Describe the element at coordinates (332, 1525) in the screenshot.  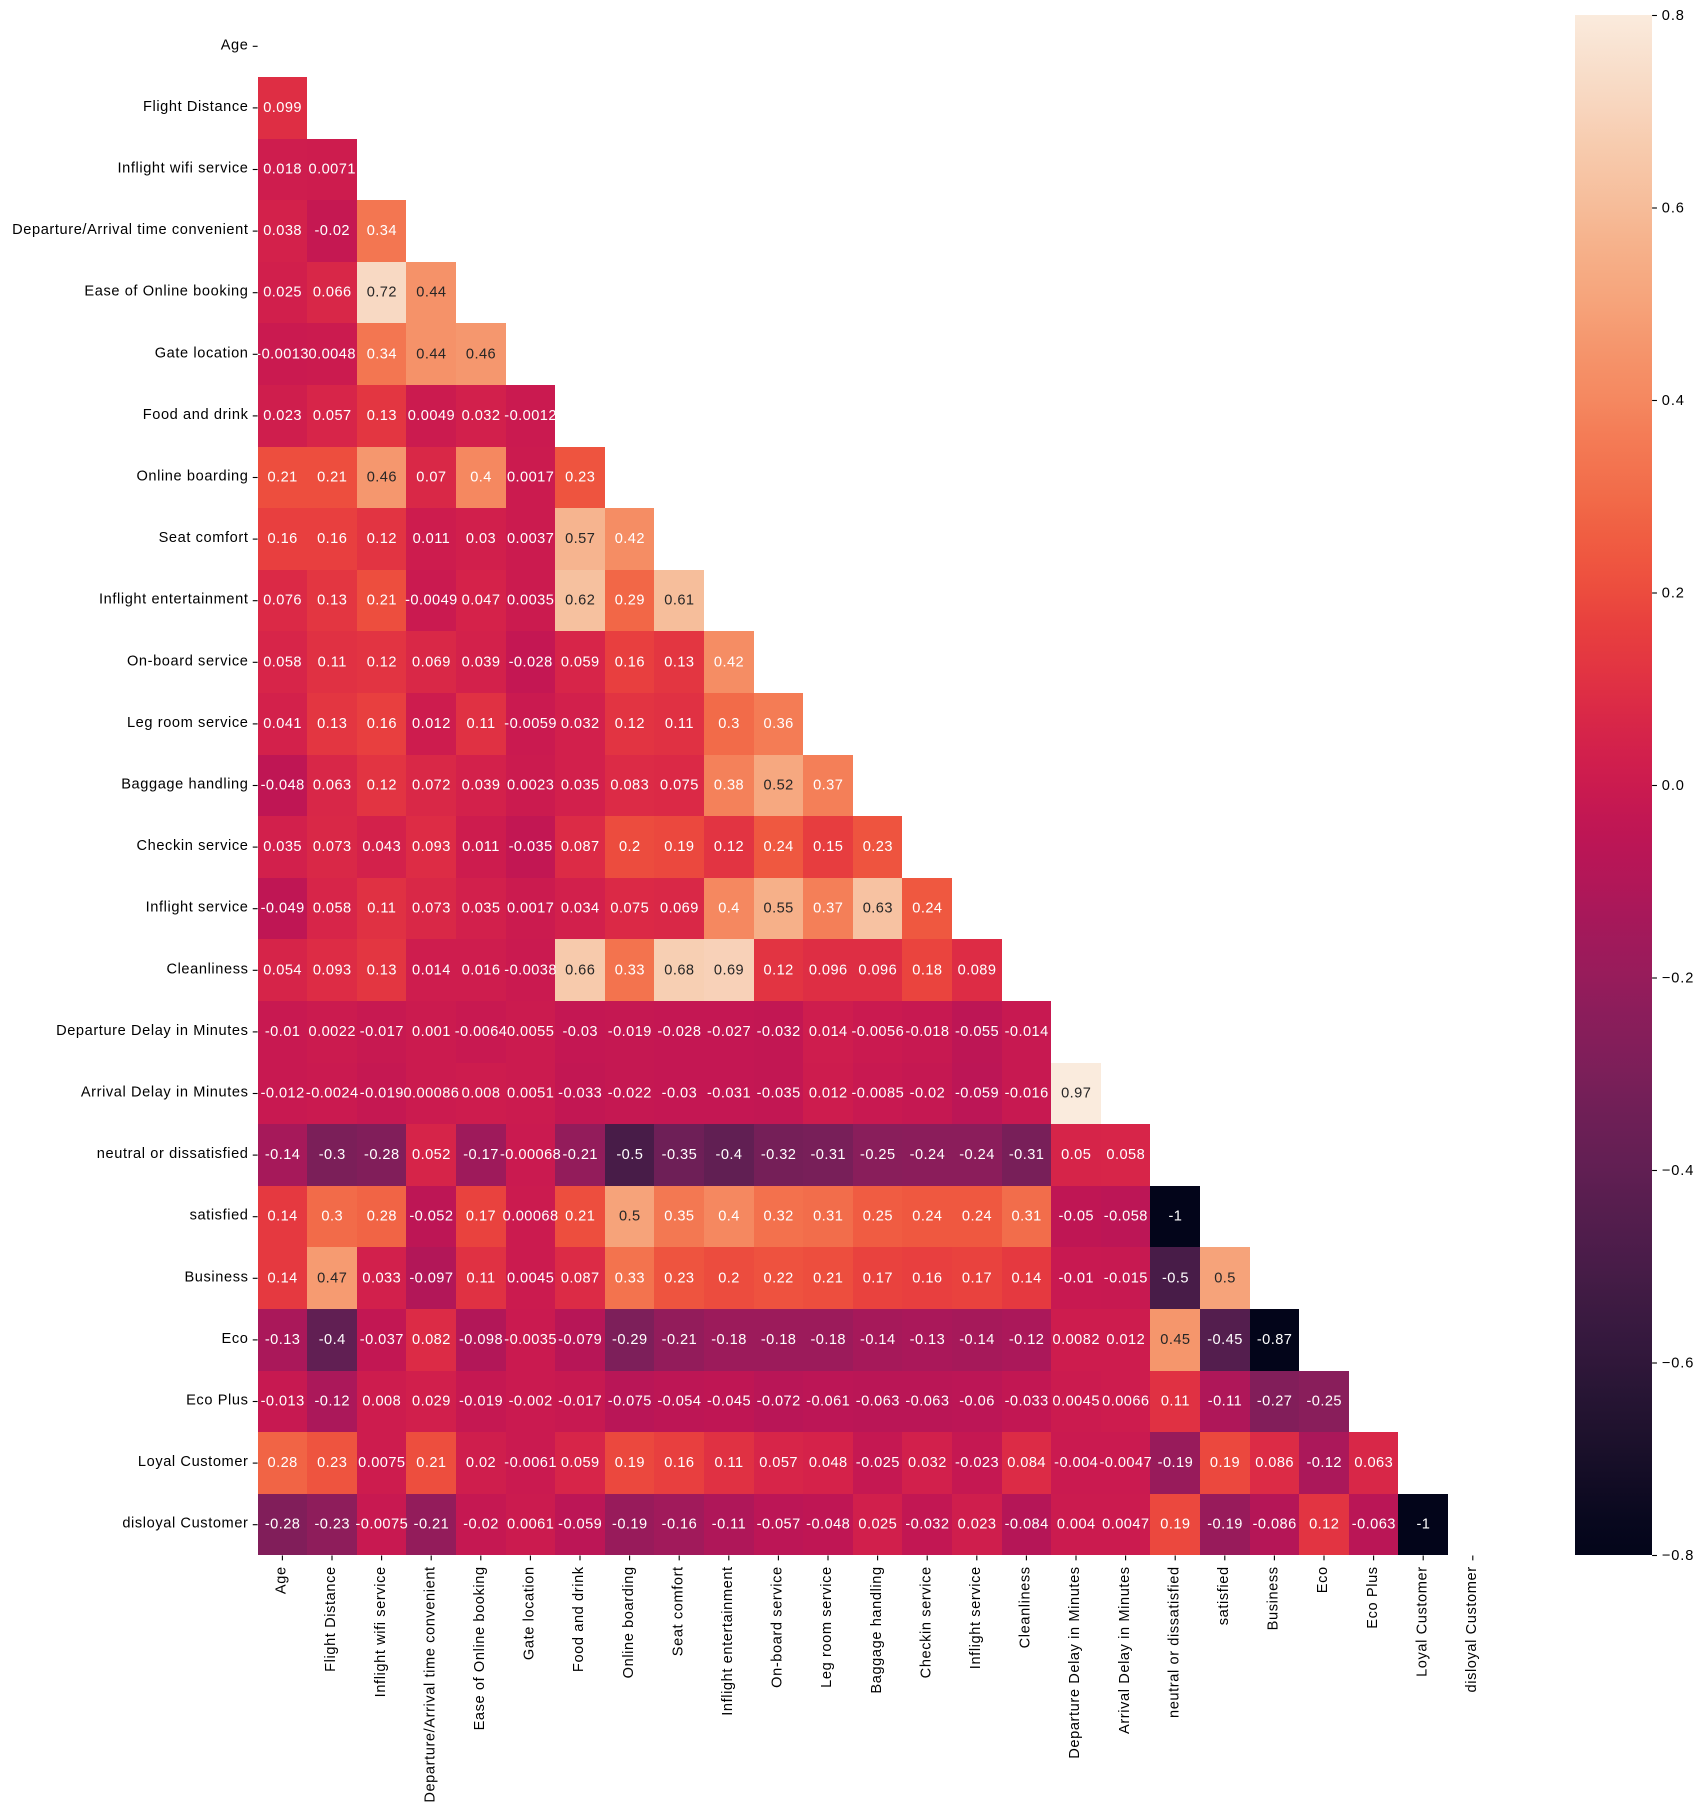
I see `svg-text: -0.23` at that location.